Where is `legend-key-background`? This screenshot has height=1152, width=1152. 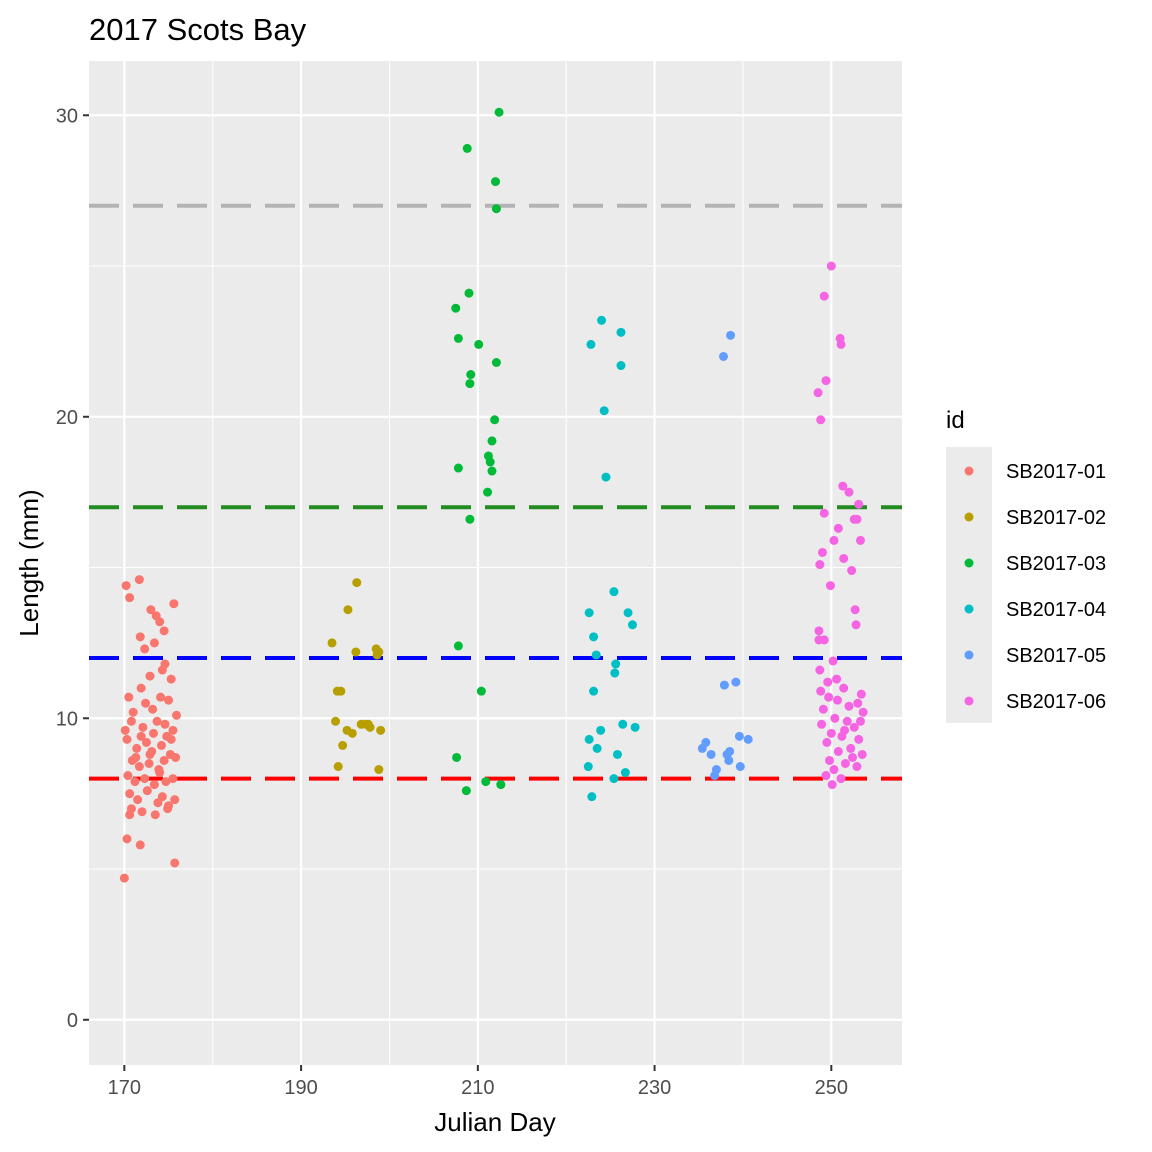 legend-key-background is located at coordinates (969, 585).